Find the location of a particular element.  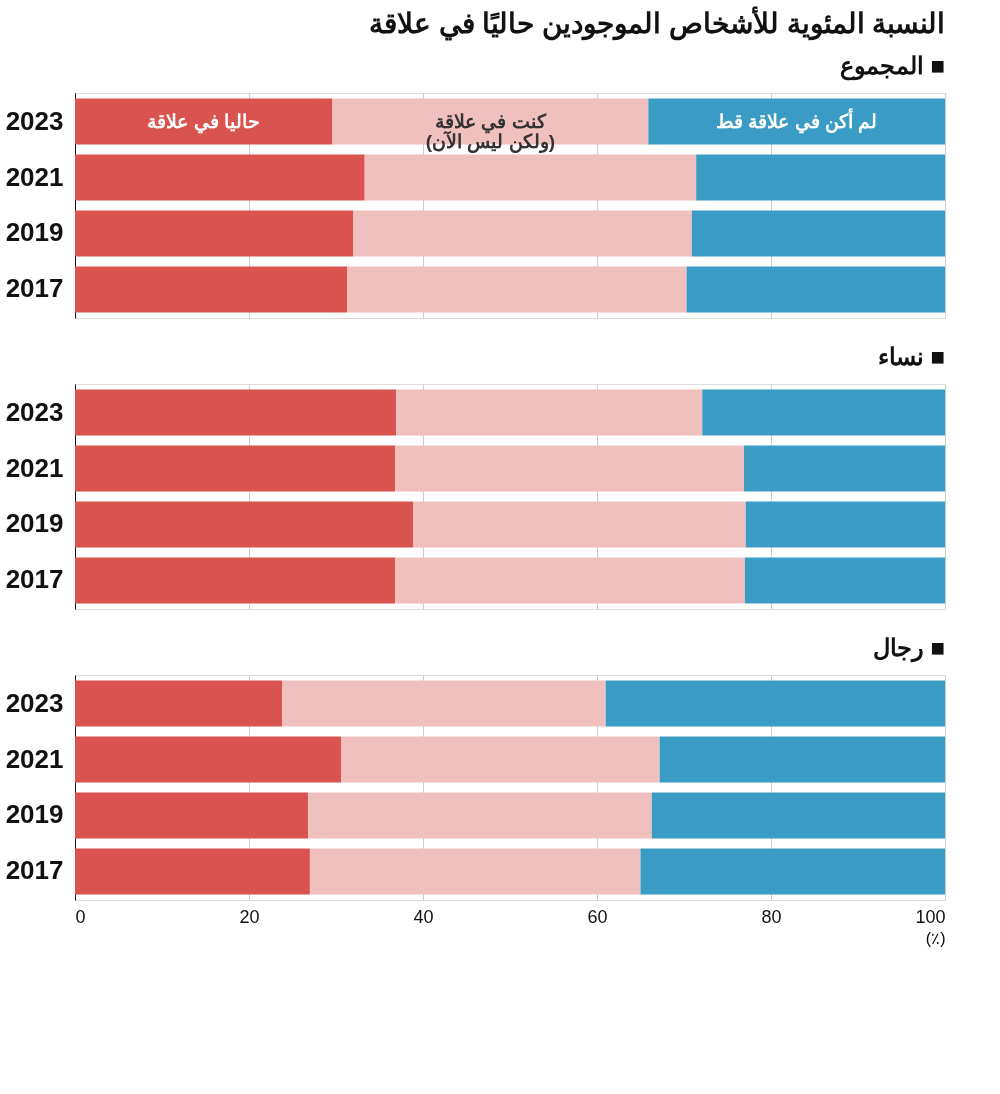

x-axis-title: (٪) is located at coordinates (935, 938).